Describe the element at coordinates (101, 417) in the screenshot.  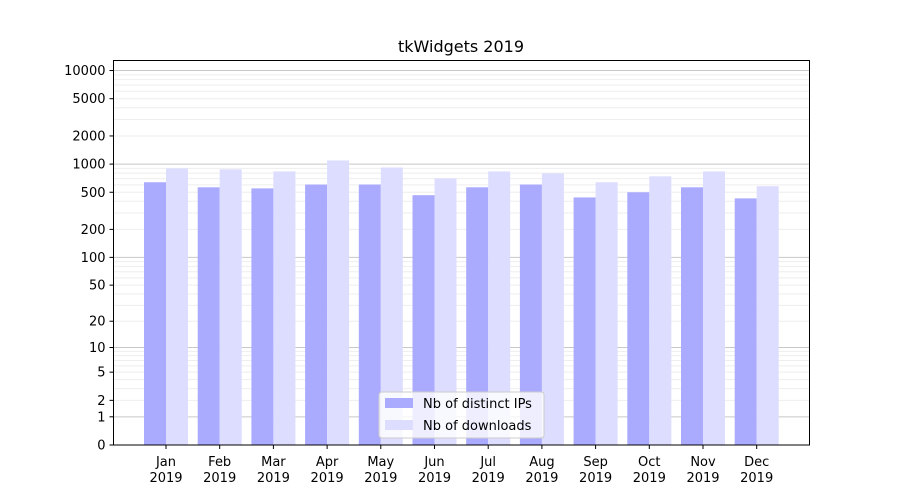
I see `y-tick-label: 1` at that location.